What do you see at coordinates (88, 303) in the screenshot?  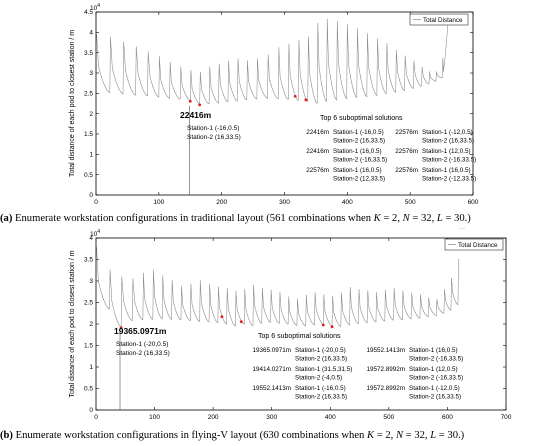 I see `b-ytick-label: 2.5` at bounding box center [88, 303].